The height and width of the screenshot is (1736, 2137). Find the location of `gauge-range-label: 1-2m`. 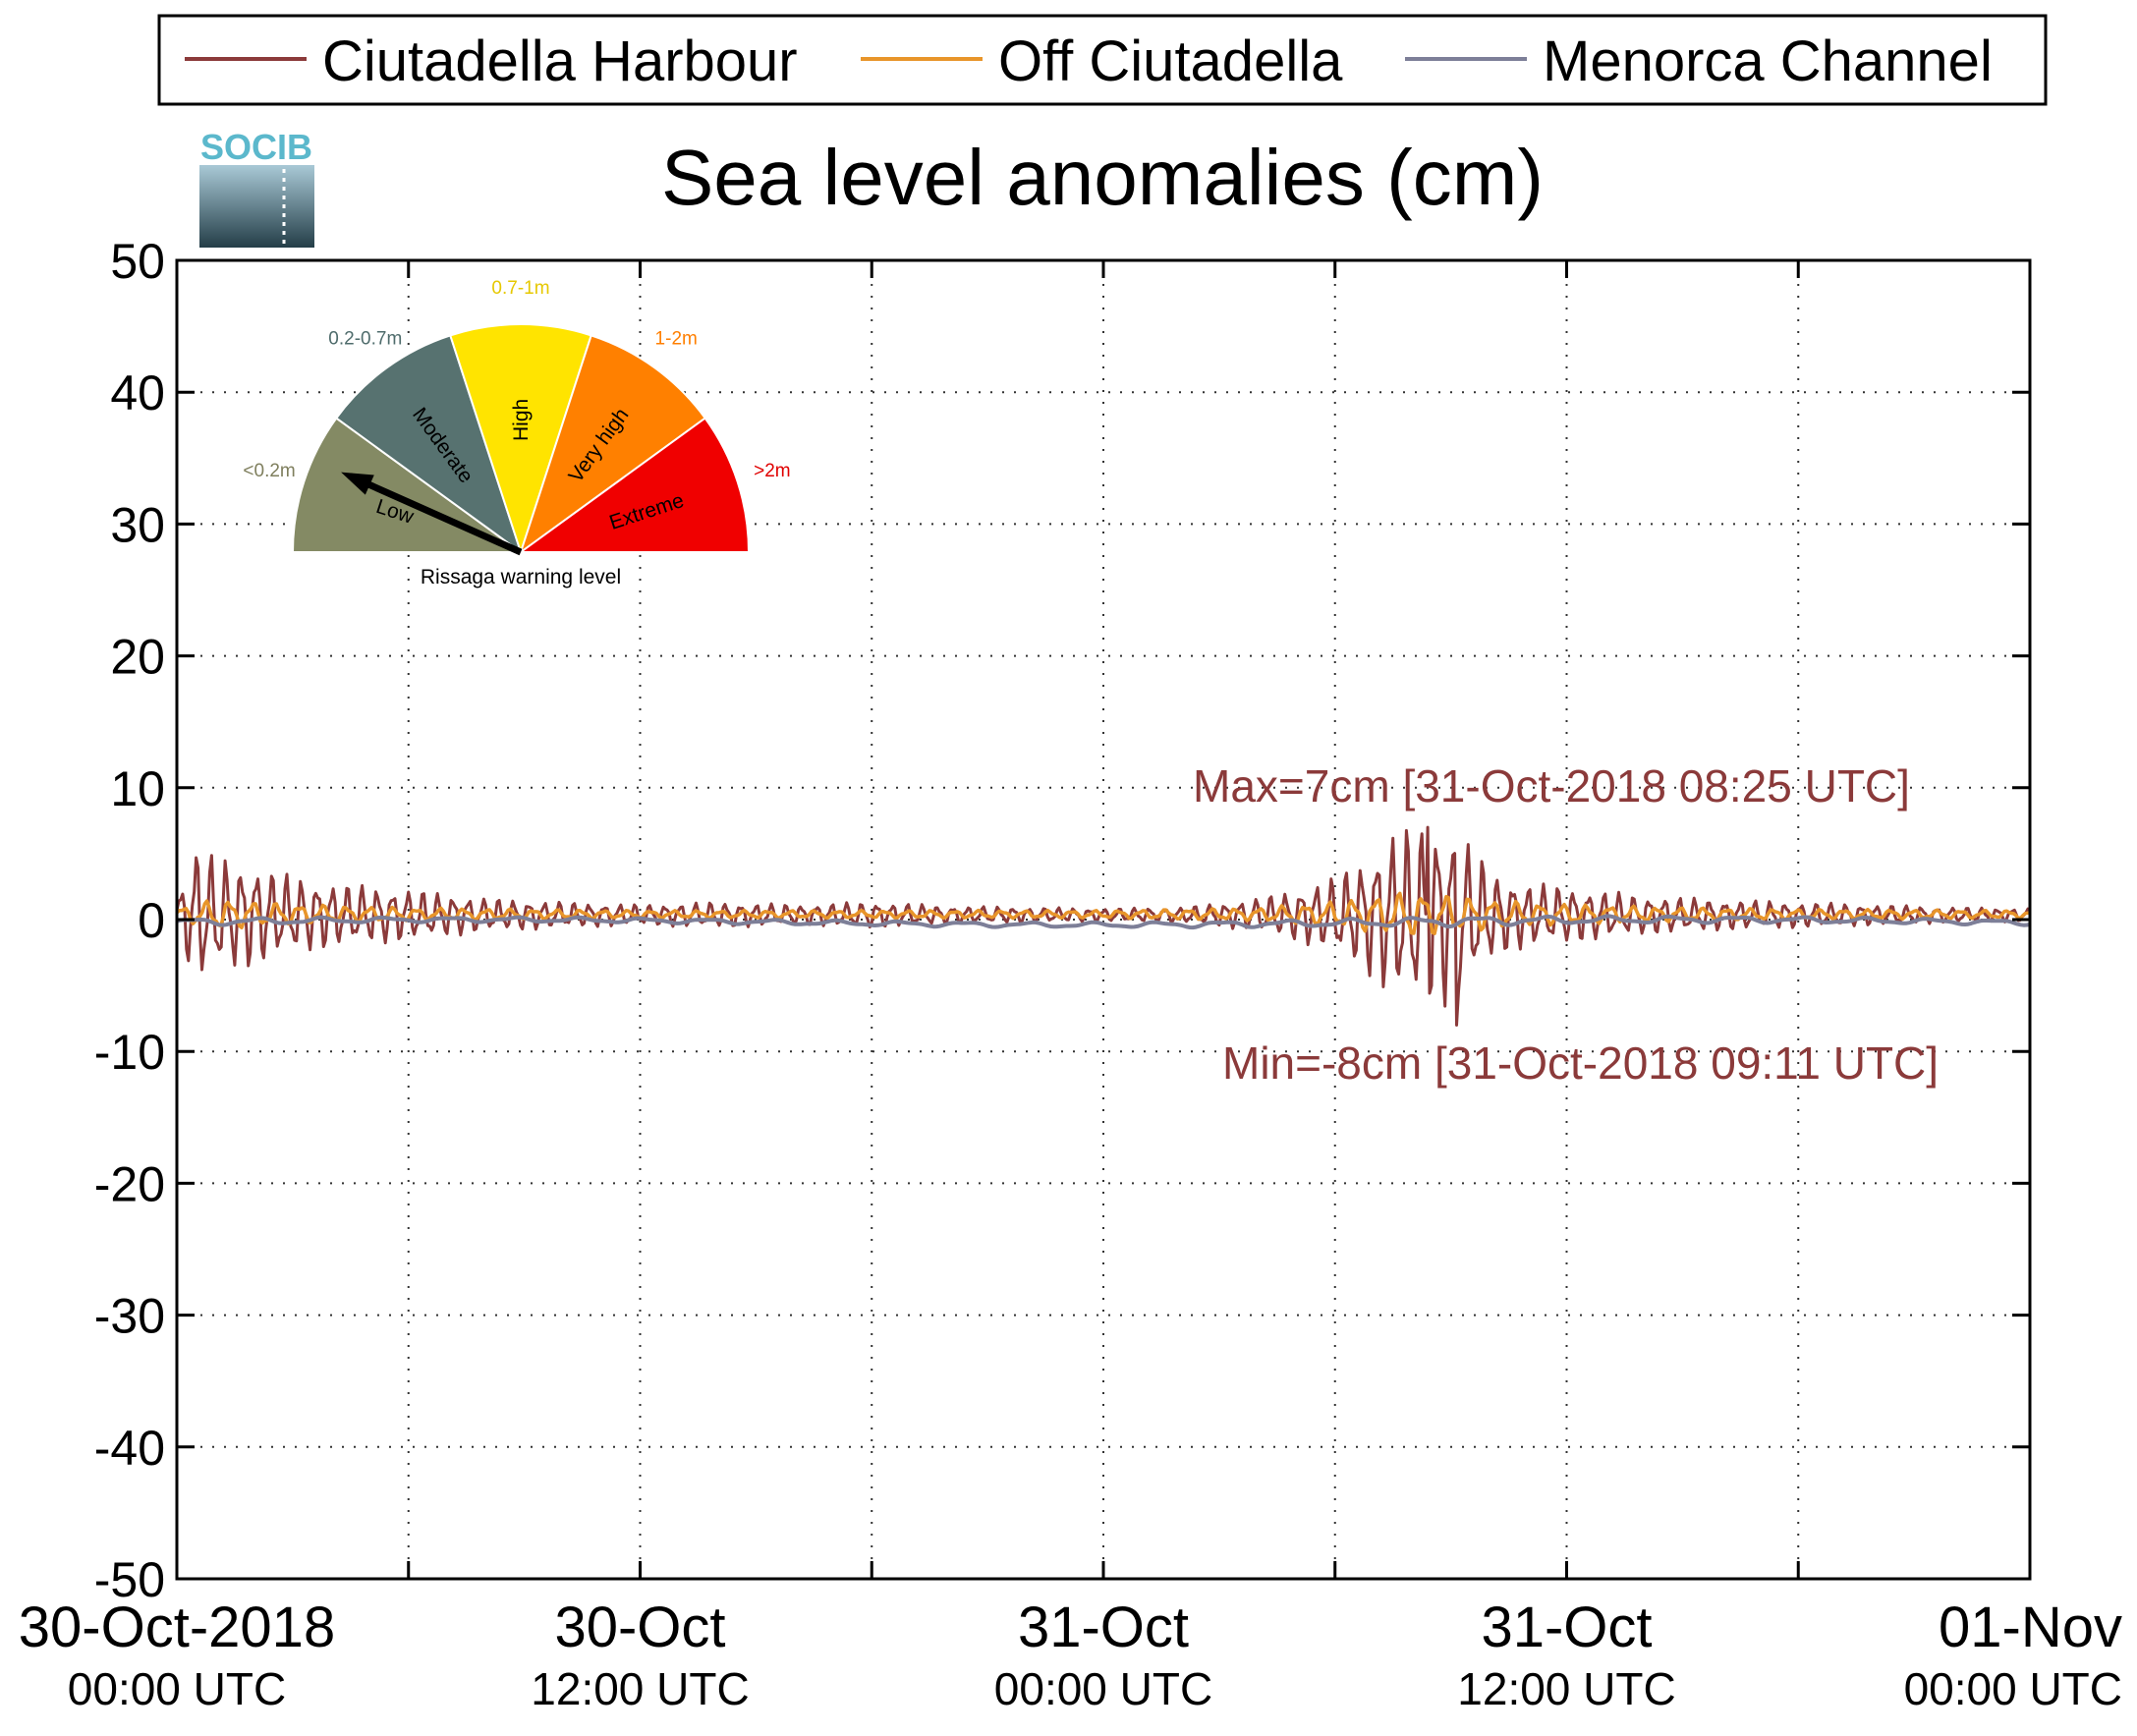

gauge-range-label: 1-2m is located at coordinates (676, 338).